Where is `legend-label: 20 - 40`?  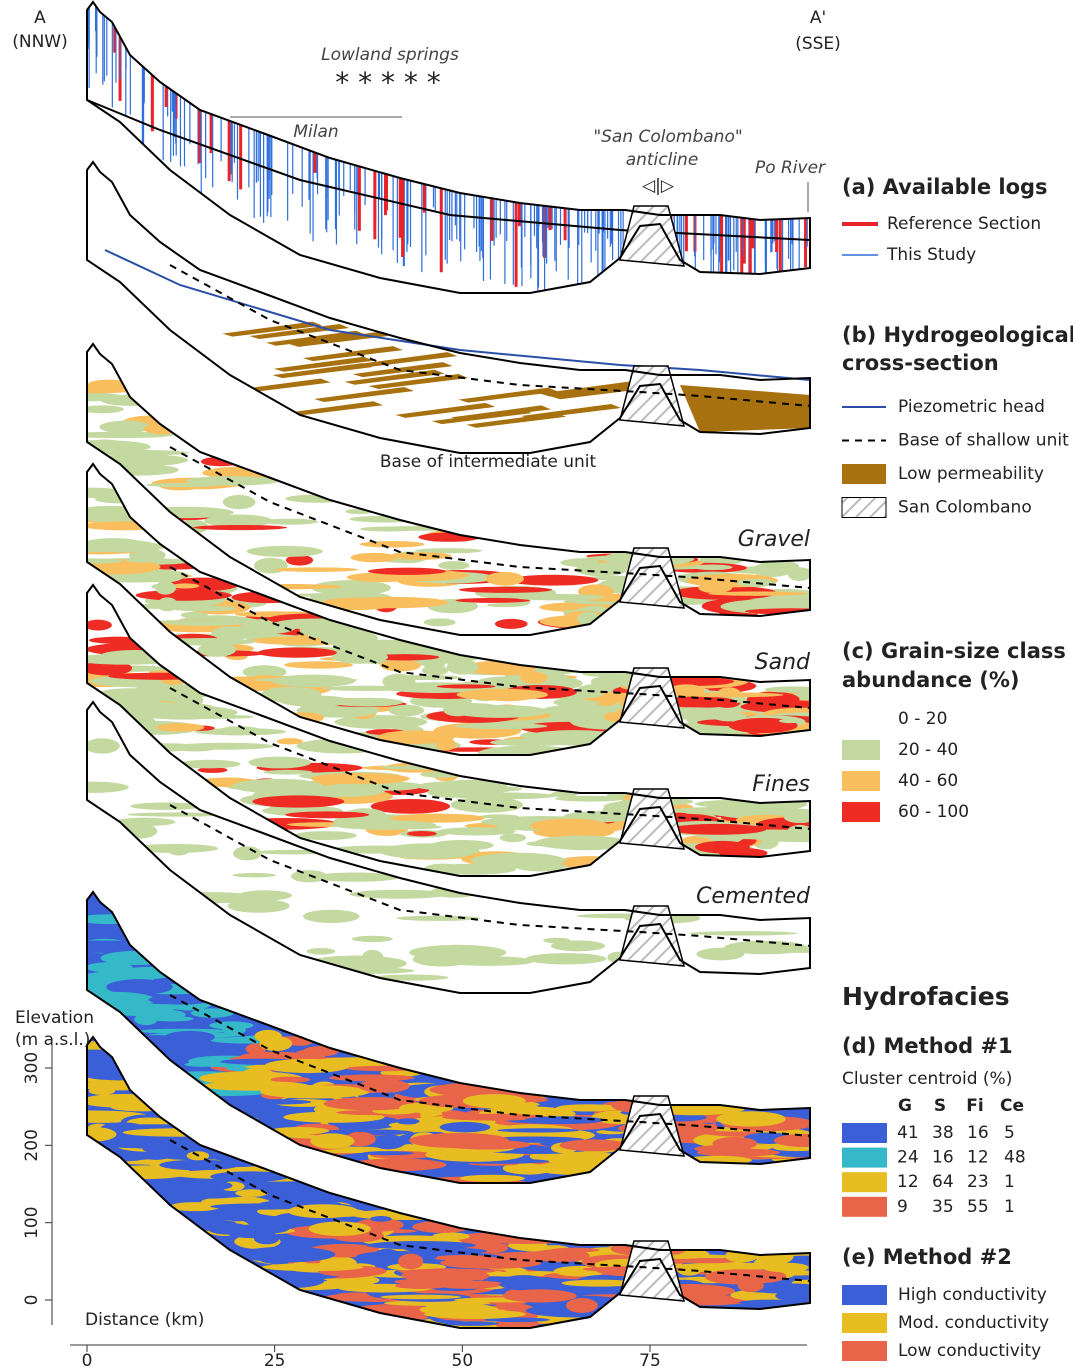 legend-label: 20 - 40 is located at coordinates (928, 750).